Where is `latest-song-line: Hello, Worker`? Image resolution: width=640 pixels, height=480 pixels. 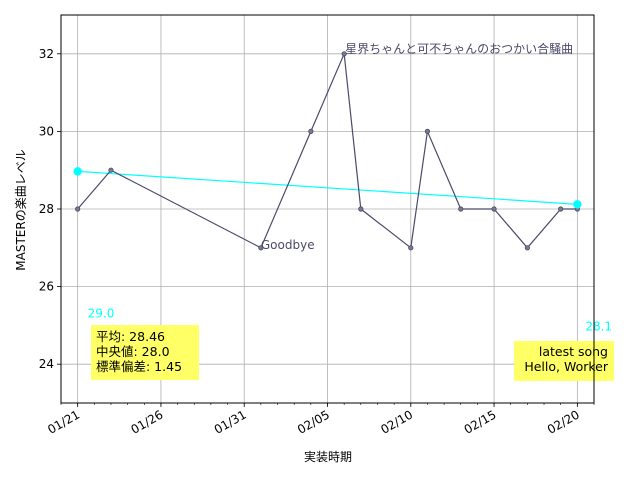
latest-song-line: Hello, Worker is located at coordinates (566, 366).